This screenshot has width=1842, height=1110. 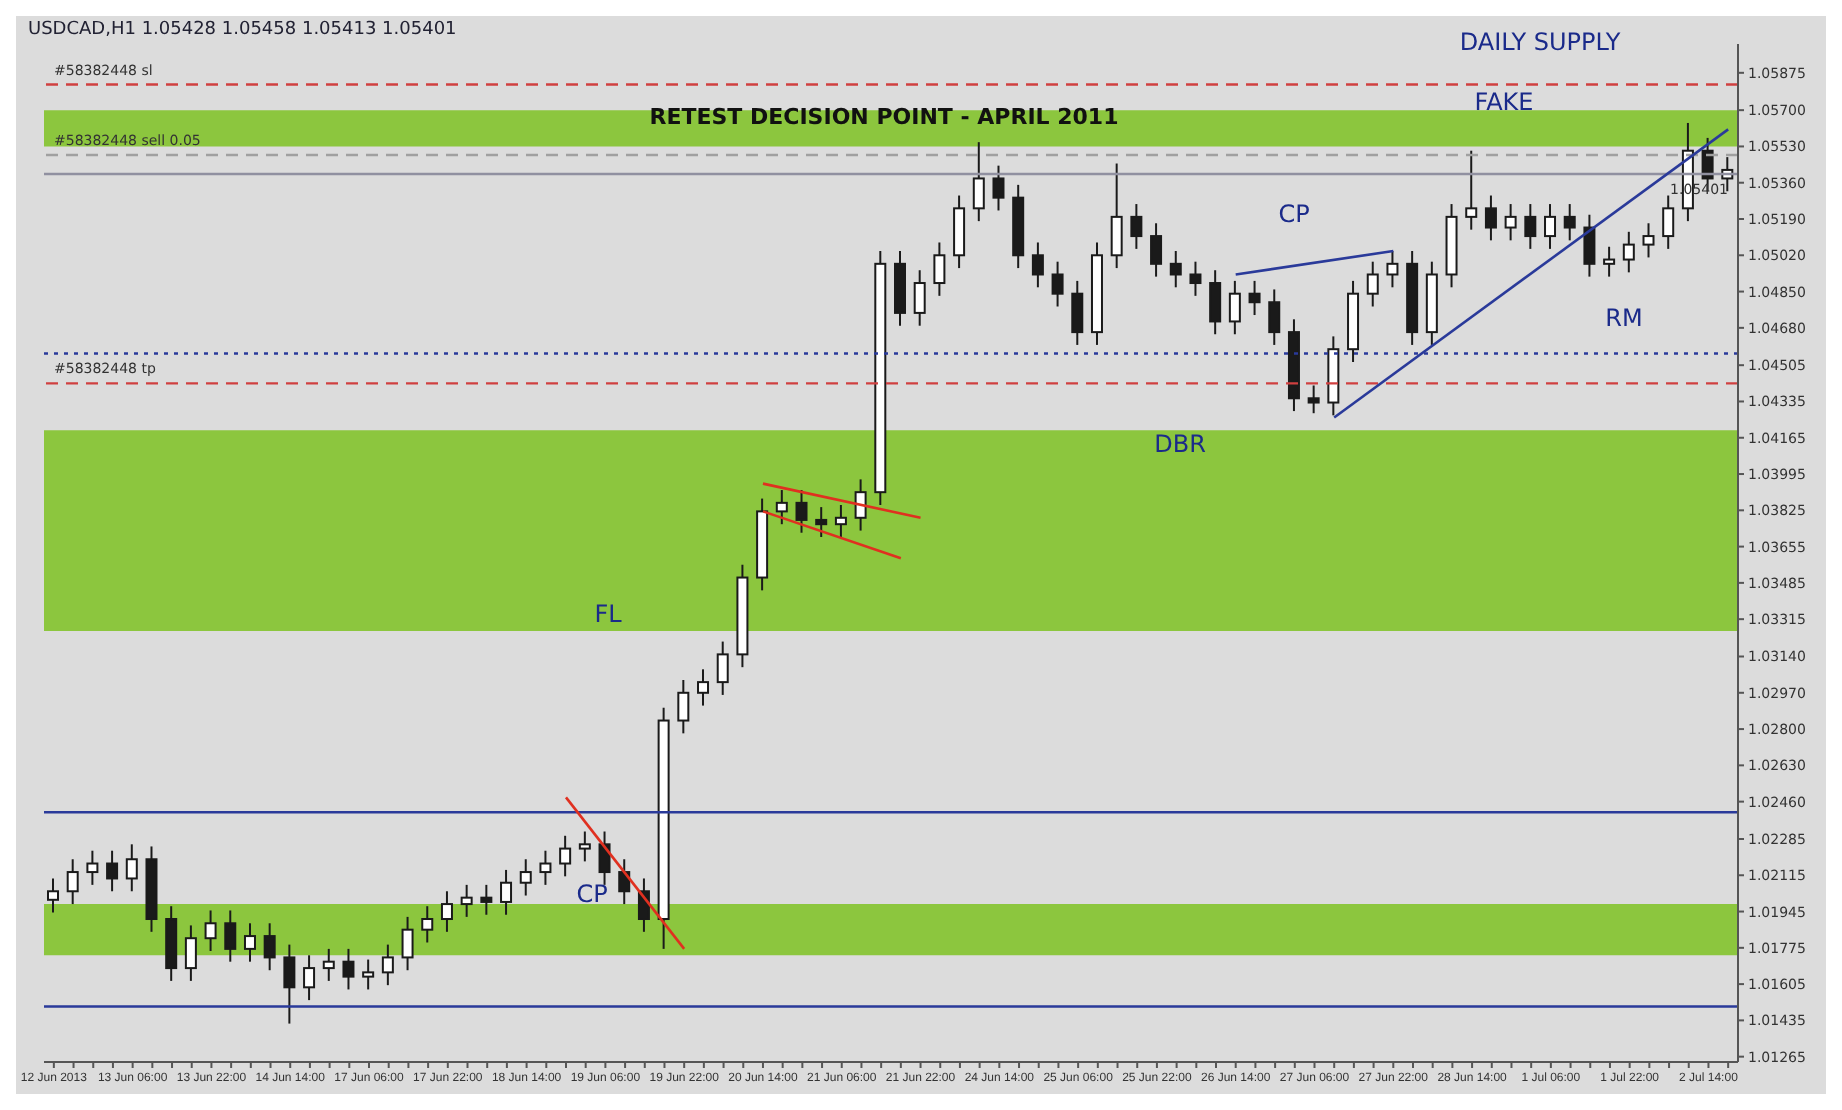 What do you see at coordinates (884, 117) in the screenshot?
I see `annotation: RETEST DECISION POINT - APRIL 2011` at bounding box center [884, 117].